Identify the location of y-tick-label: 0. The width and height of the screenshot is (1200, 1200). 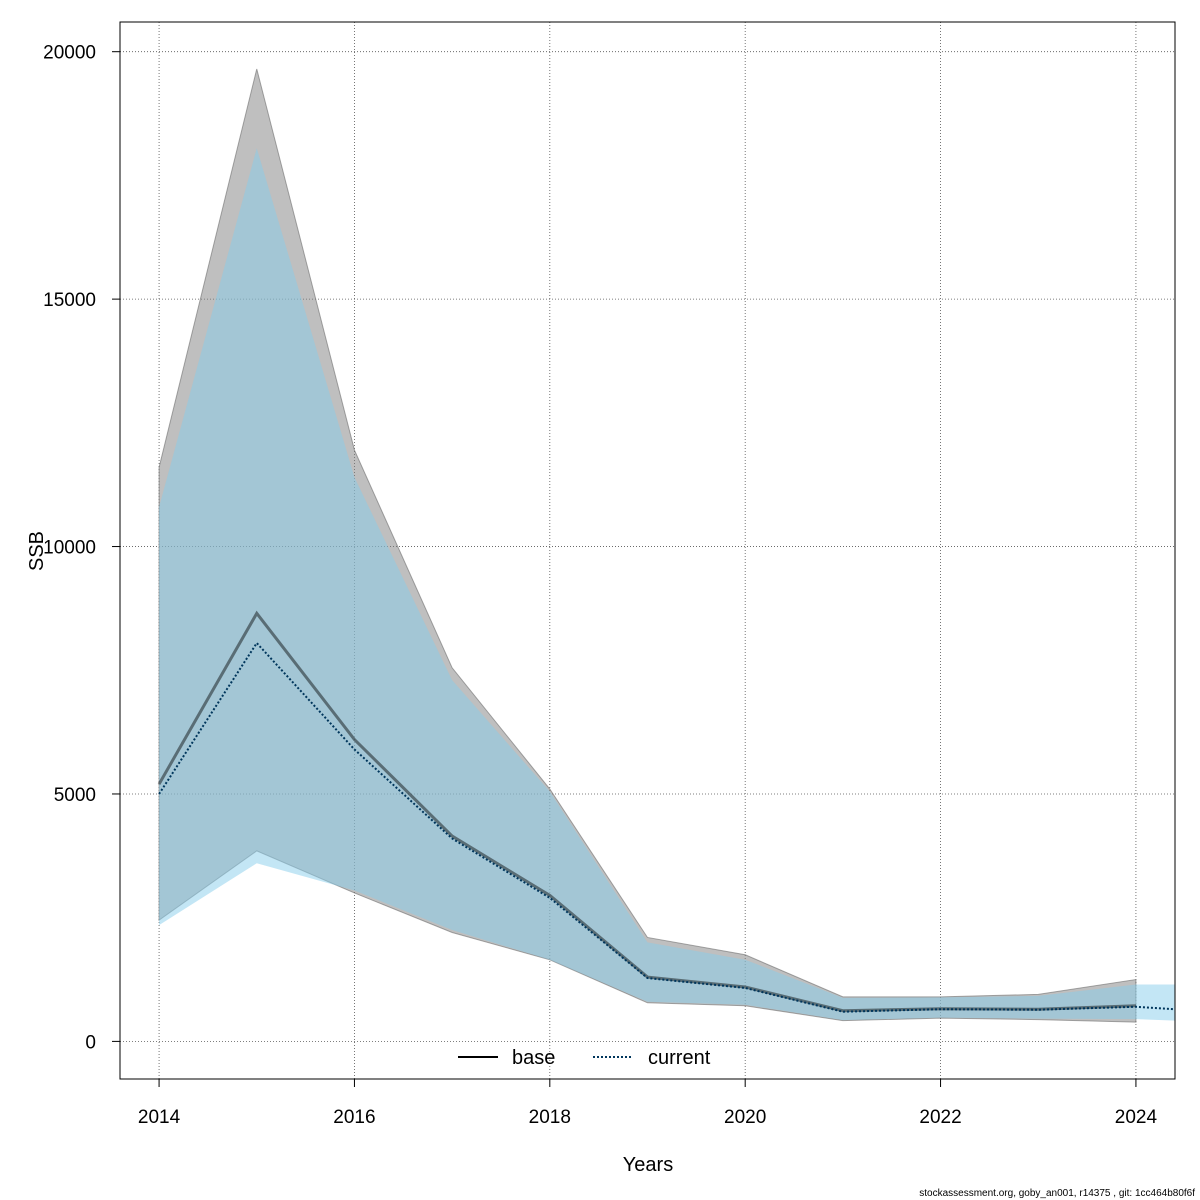
(90, 1042).